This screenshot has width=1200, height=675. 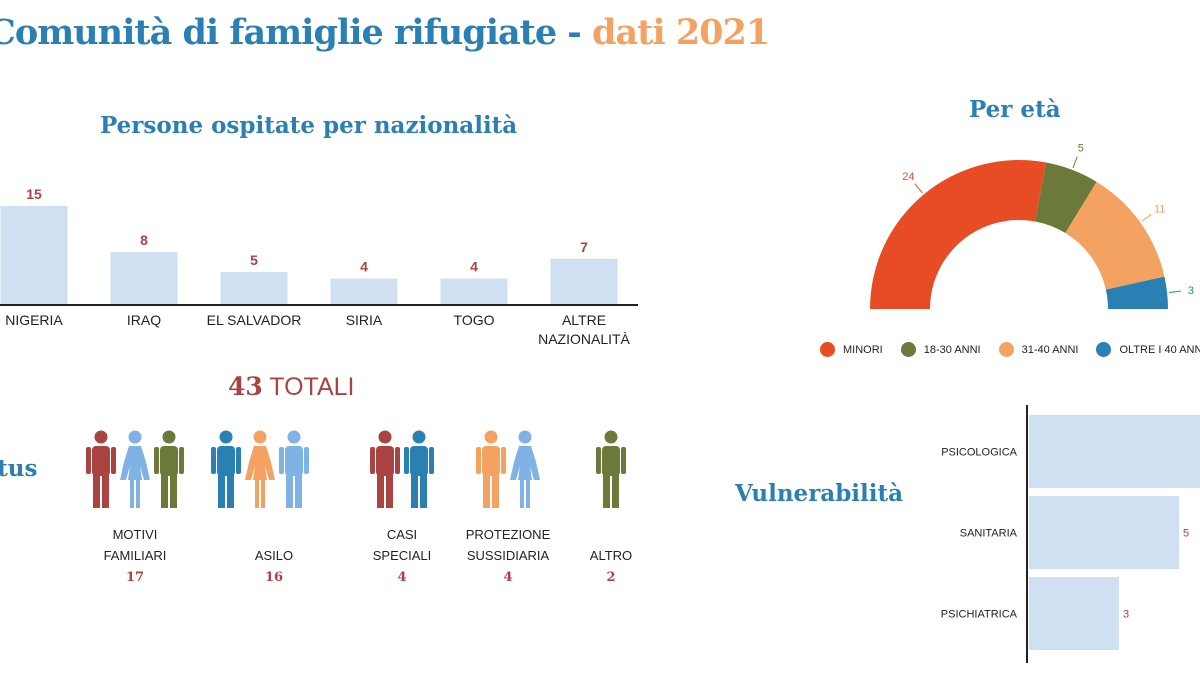 What do you see at coordinates (274, 555) in the screenshot?
I see `status-label: ASILO` at bounding box center [274, 555].